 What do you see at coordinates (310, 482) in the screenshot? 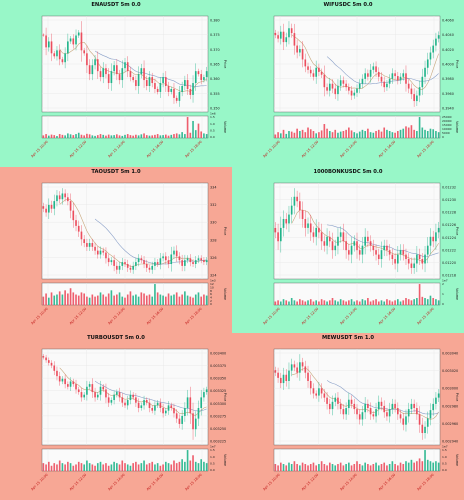
I see `x-tick-label: Apr 15 12:00` at bounding box center [310, 482].